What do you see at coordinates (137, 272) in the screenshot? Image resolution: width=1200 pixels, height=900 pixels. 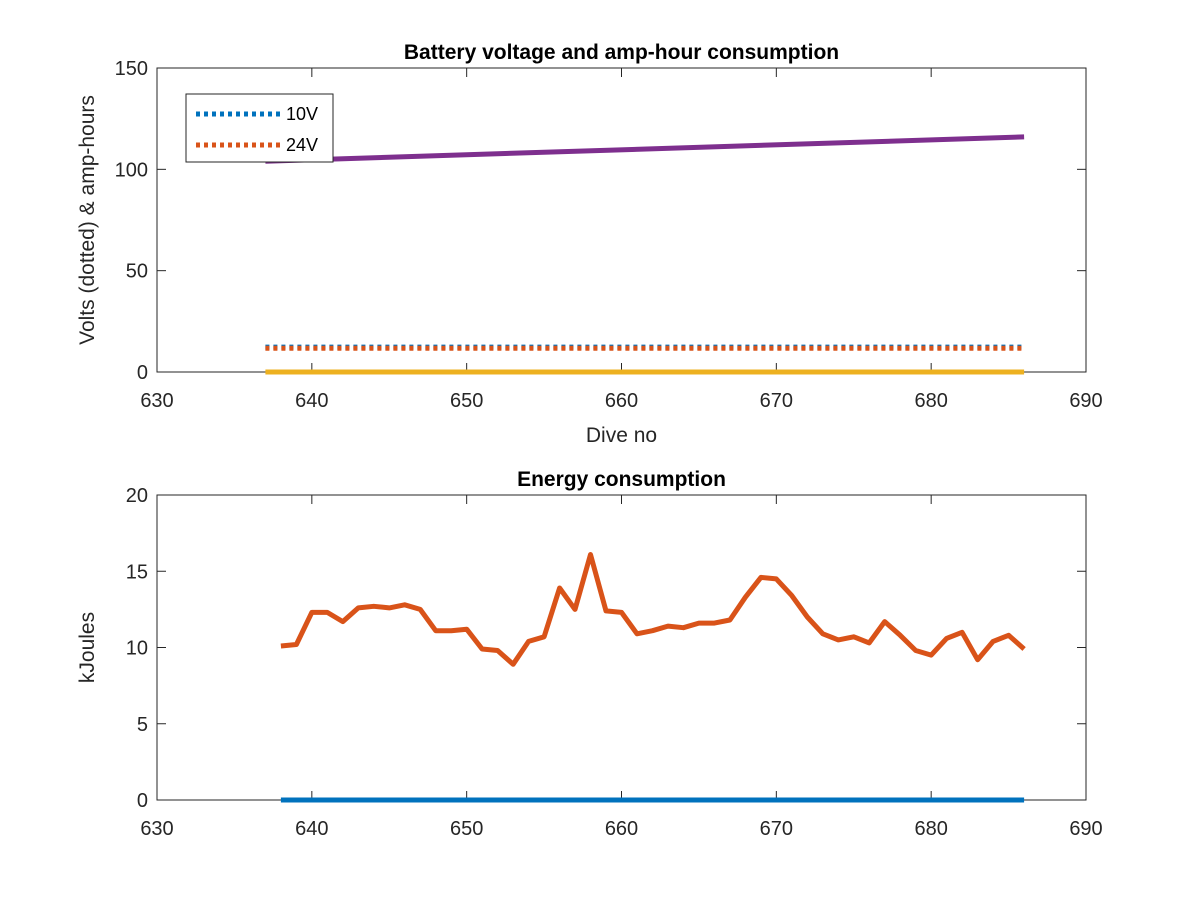 I see `y-tick-label: 50` at bounding box center [137, 272].